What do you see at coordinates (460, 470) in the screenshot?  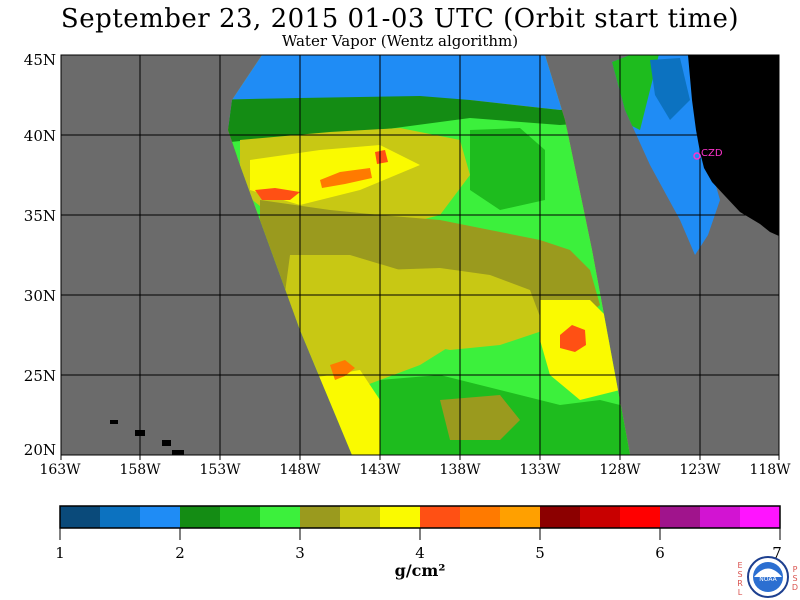 I see `lon-label-138w: 138W` at bounding box center [460, 470].